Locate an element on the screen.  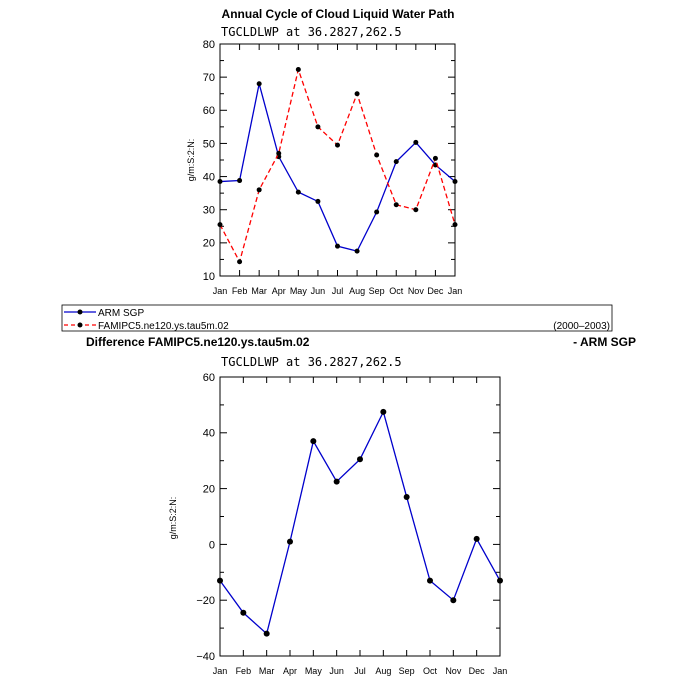
chart1-xtick-label: Jul is located at coordinates (338, 291).